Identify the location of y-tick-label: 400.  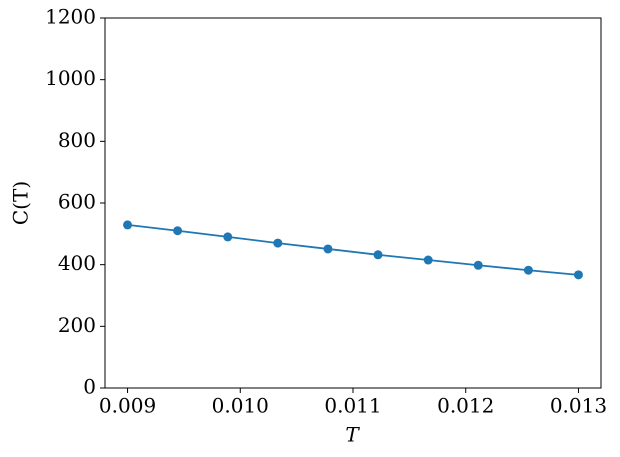
(77, 263).